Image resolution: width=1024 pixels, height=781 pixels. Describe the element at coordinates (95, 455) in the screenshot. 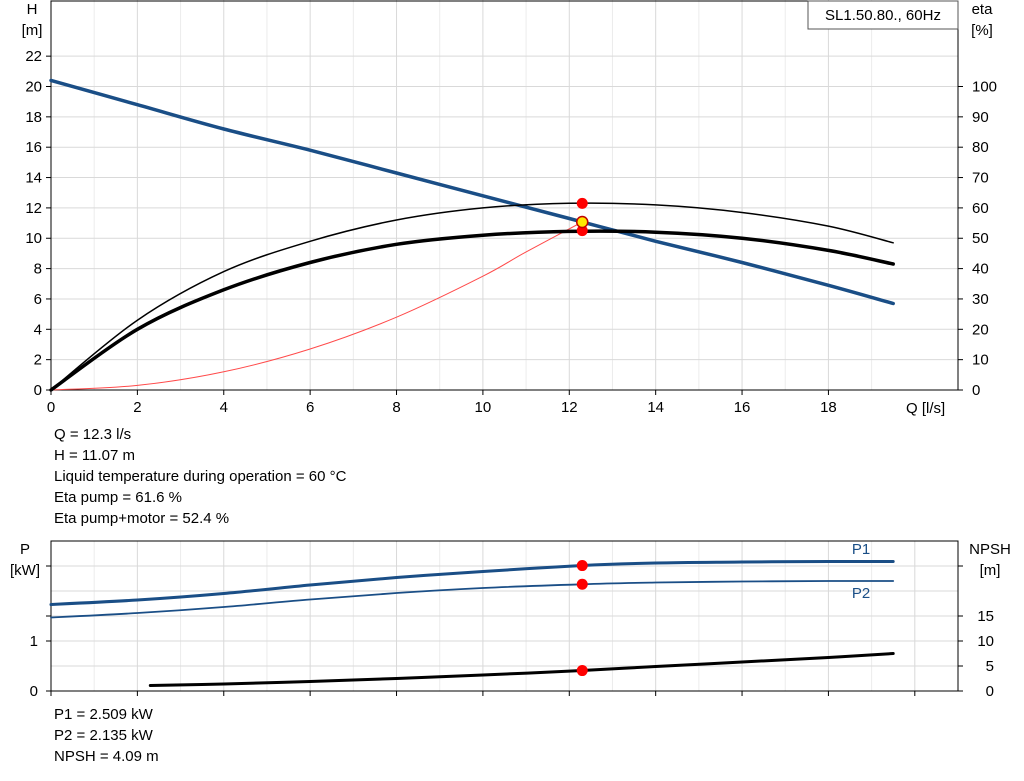

I see `readout-head: H = 11.07 m` at that location.